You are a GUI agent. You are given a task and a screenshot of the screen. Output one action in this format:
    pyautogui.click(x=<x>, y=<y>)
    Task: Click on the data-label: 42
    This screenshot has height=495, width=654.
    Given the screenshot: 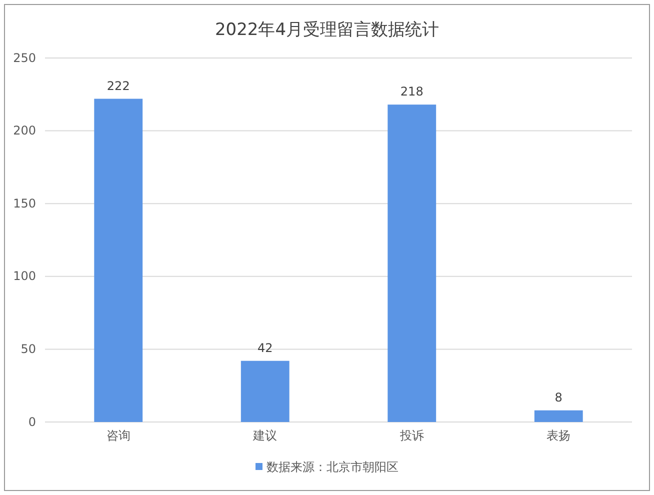 What is the action you would take?
    pyautogui.click(x=265, y=347)
    